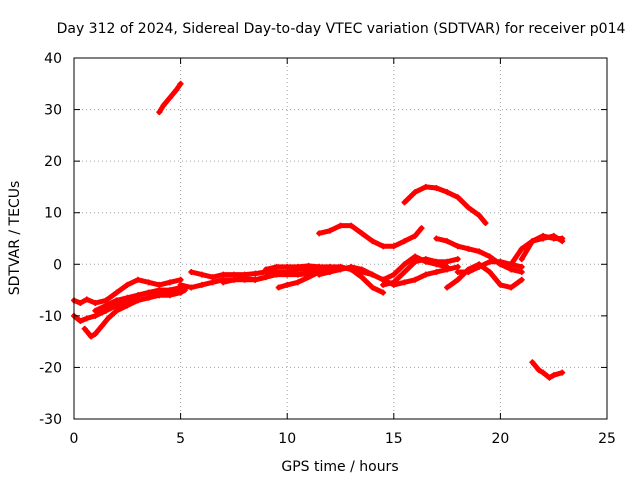 The image size is (640, 480). I want to click on x-tick-label: 15, so click(394, 439).